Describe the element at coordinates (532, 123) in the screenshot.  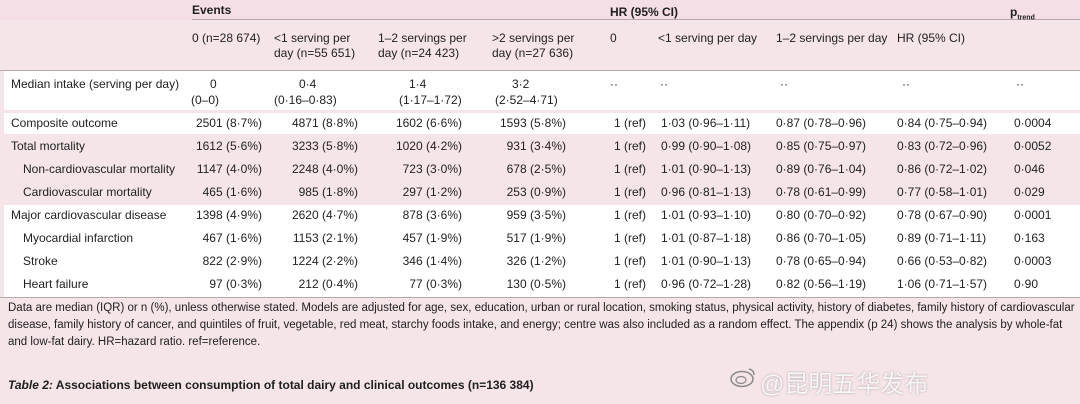
I see `events-cell: 1593 (5·8%)` at that location.